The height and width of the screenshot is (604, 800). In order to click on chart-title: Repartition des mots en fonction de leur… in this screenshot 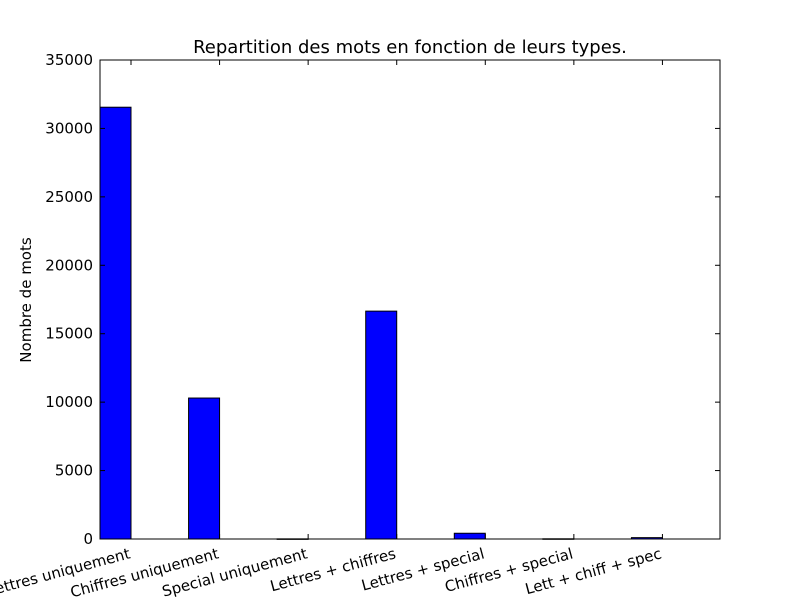, I will do `click(410, 47)`.